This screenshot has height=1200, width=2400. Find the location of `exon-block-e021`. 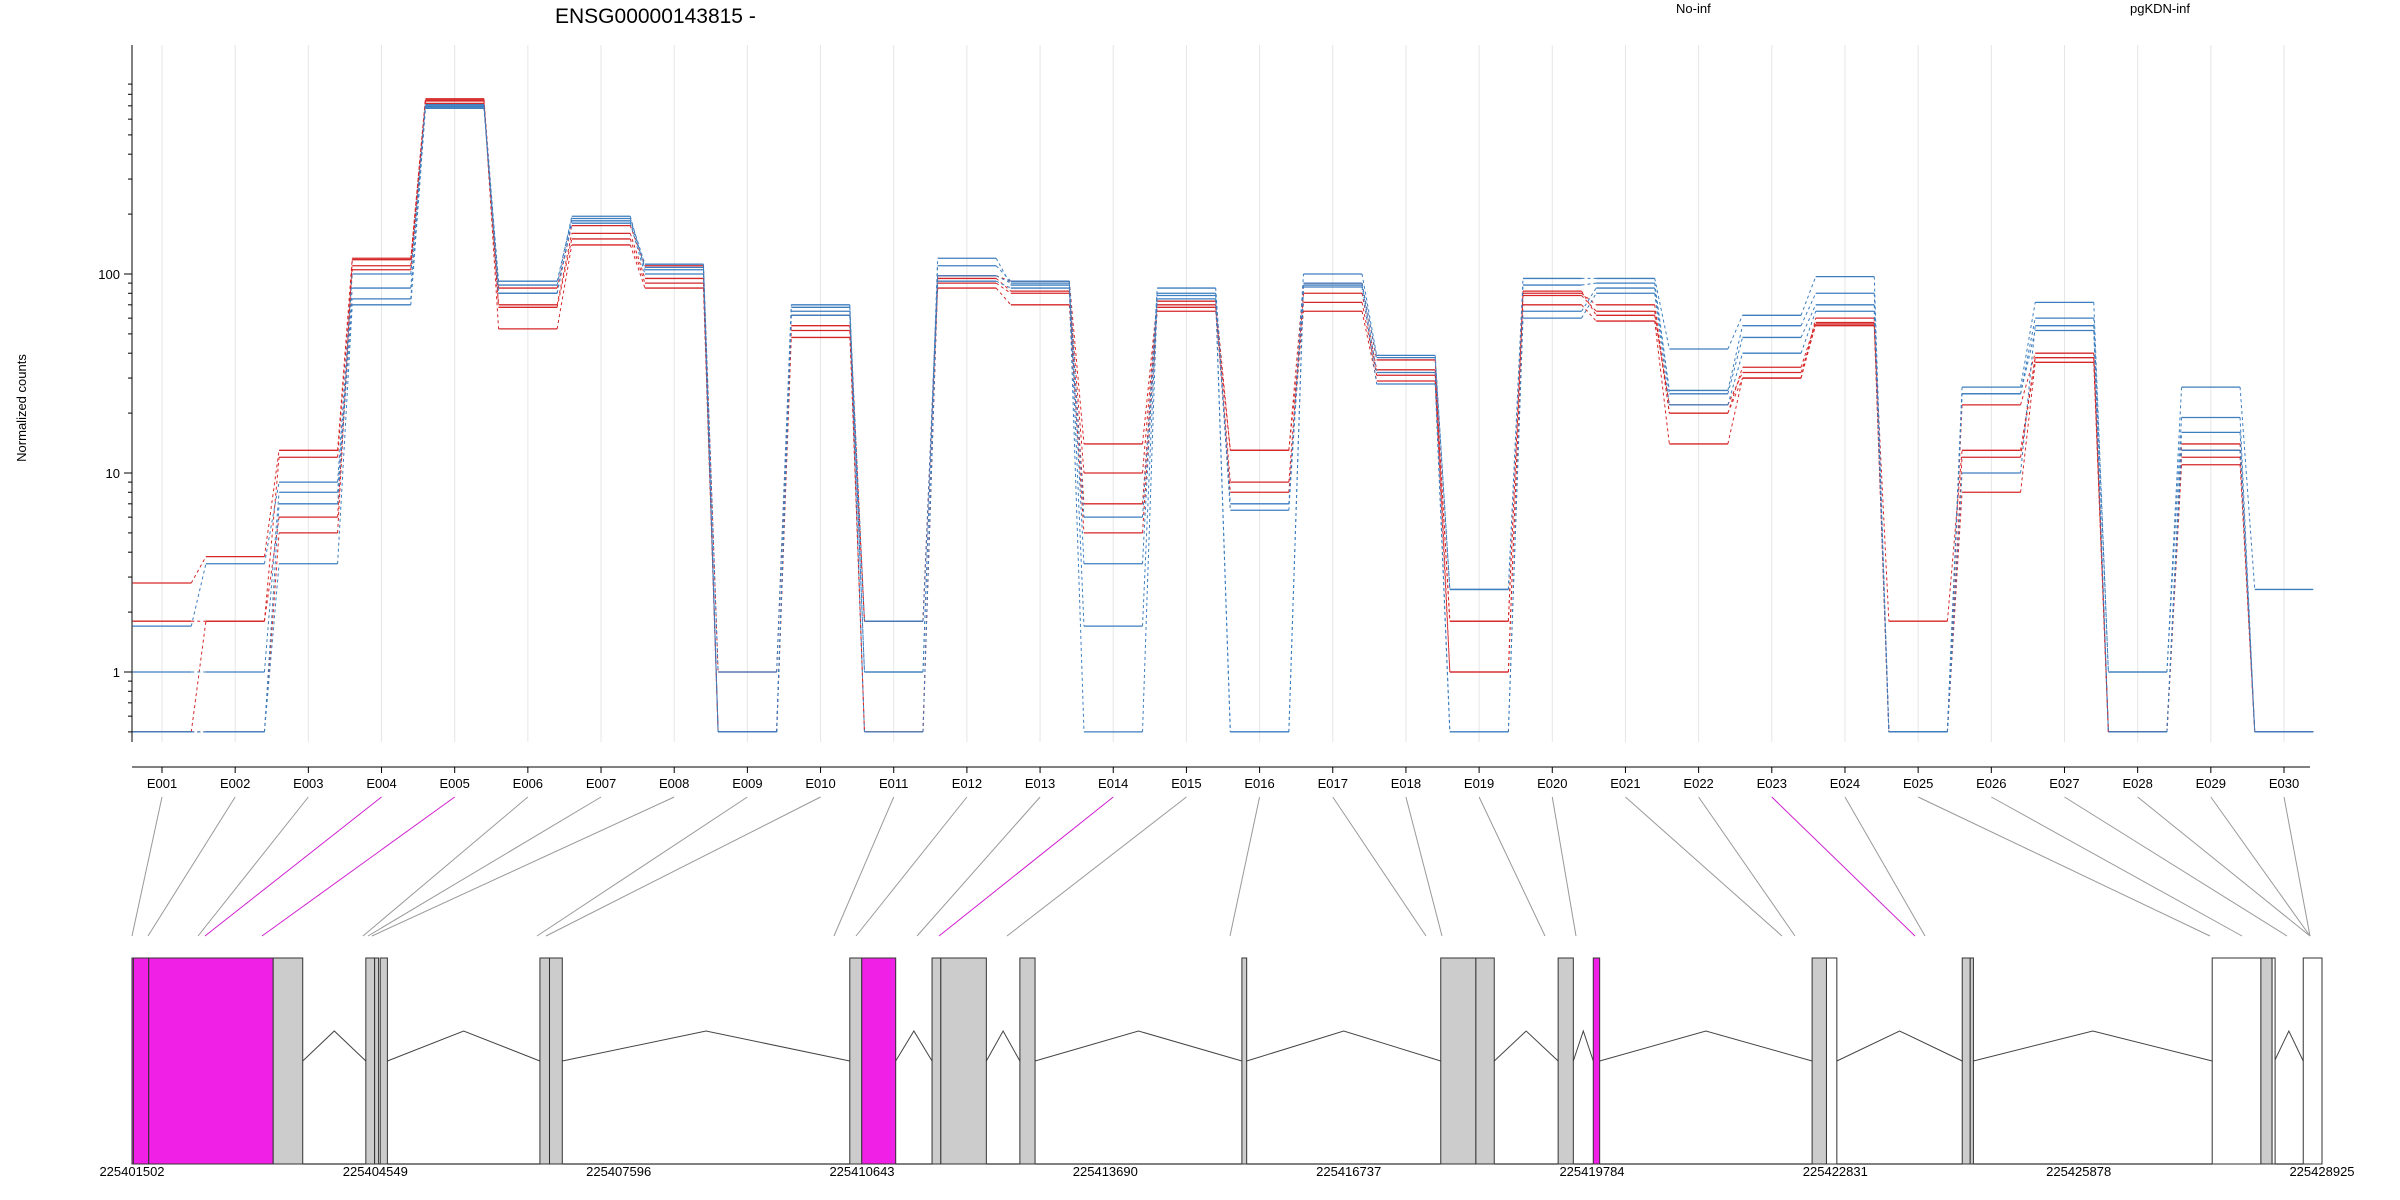

exon-block-e021 is located at coordinates (1819, 1061).